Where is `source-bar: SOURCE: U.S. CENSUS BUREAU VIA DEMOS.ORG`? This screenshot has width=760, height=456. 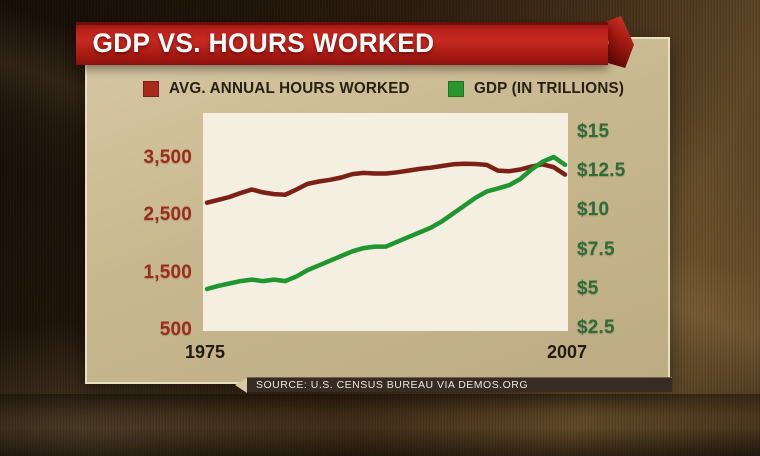 source-bar: SOURCE: U.S. CENSUS BUREAU VIA DEMOS.ORG is located at coordinates (453, 385).